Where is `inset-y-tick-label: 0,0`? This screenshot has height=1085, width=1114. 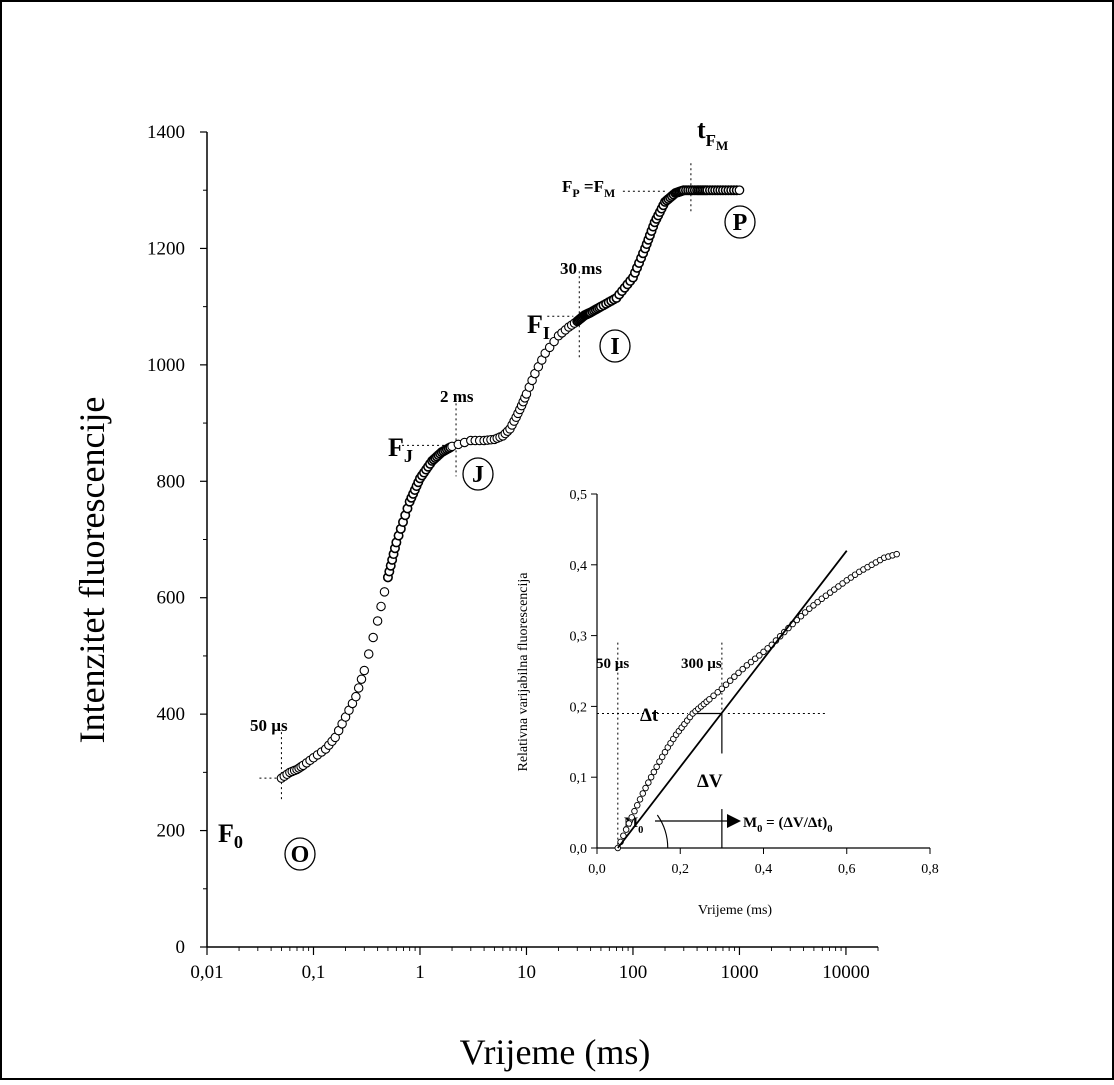 inset-y-tick-label: 0,0 is located at coordinates (579, 849).